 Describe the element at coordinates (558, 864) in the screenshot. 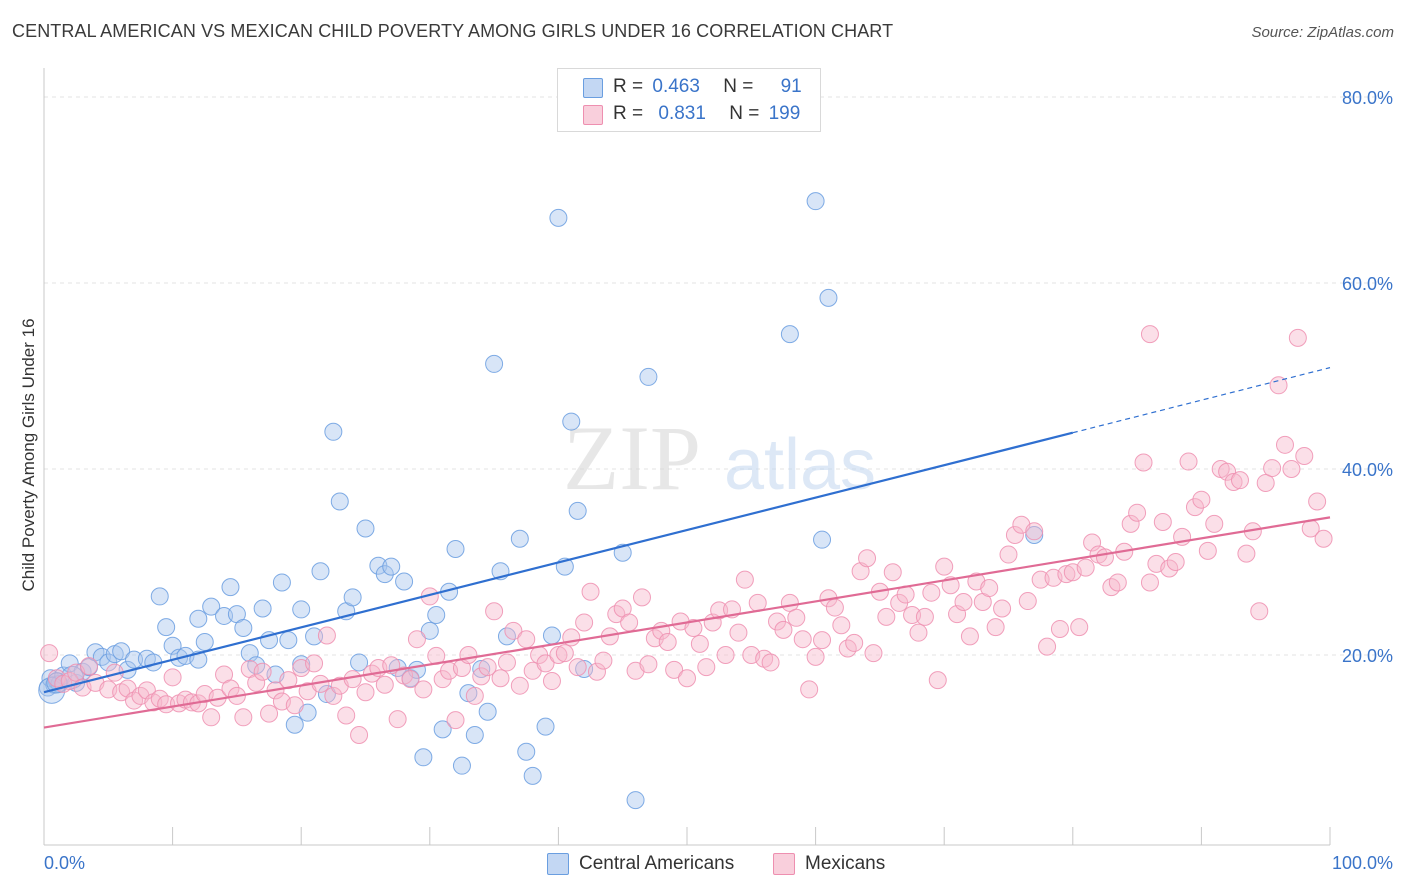

I see `bottom-legend-swatch-central-americans` at that location.